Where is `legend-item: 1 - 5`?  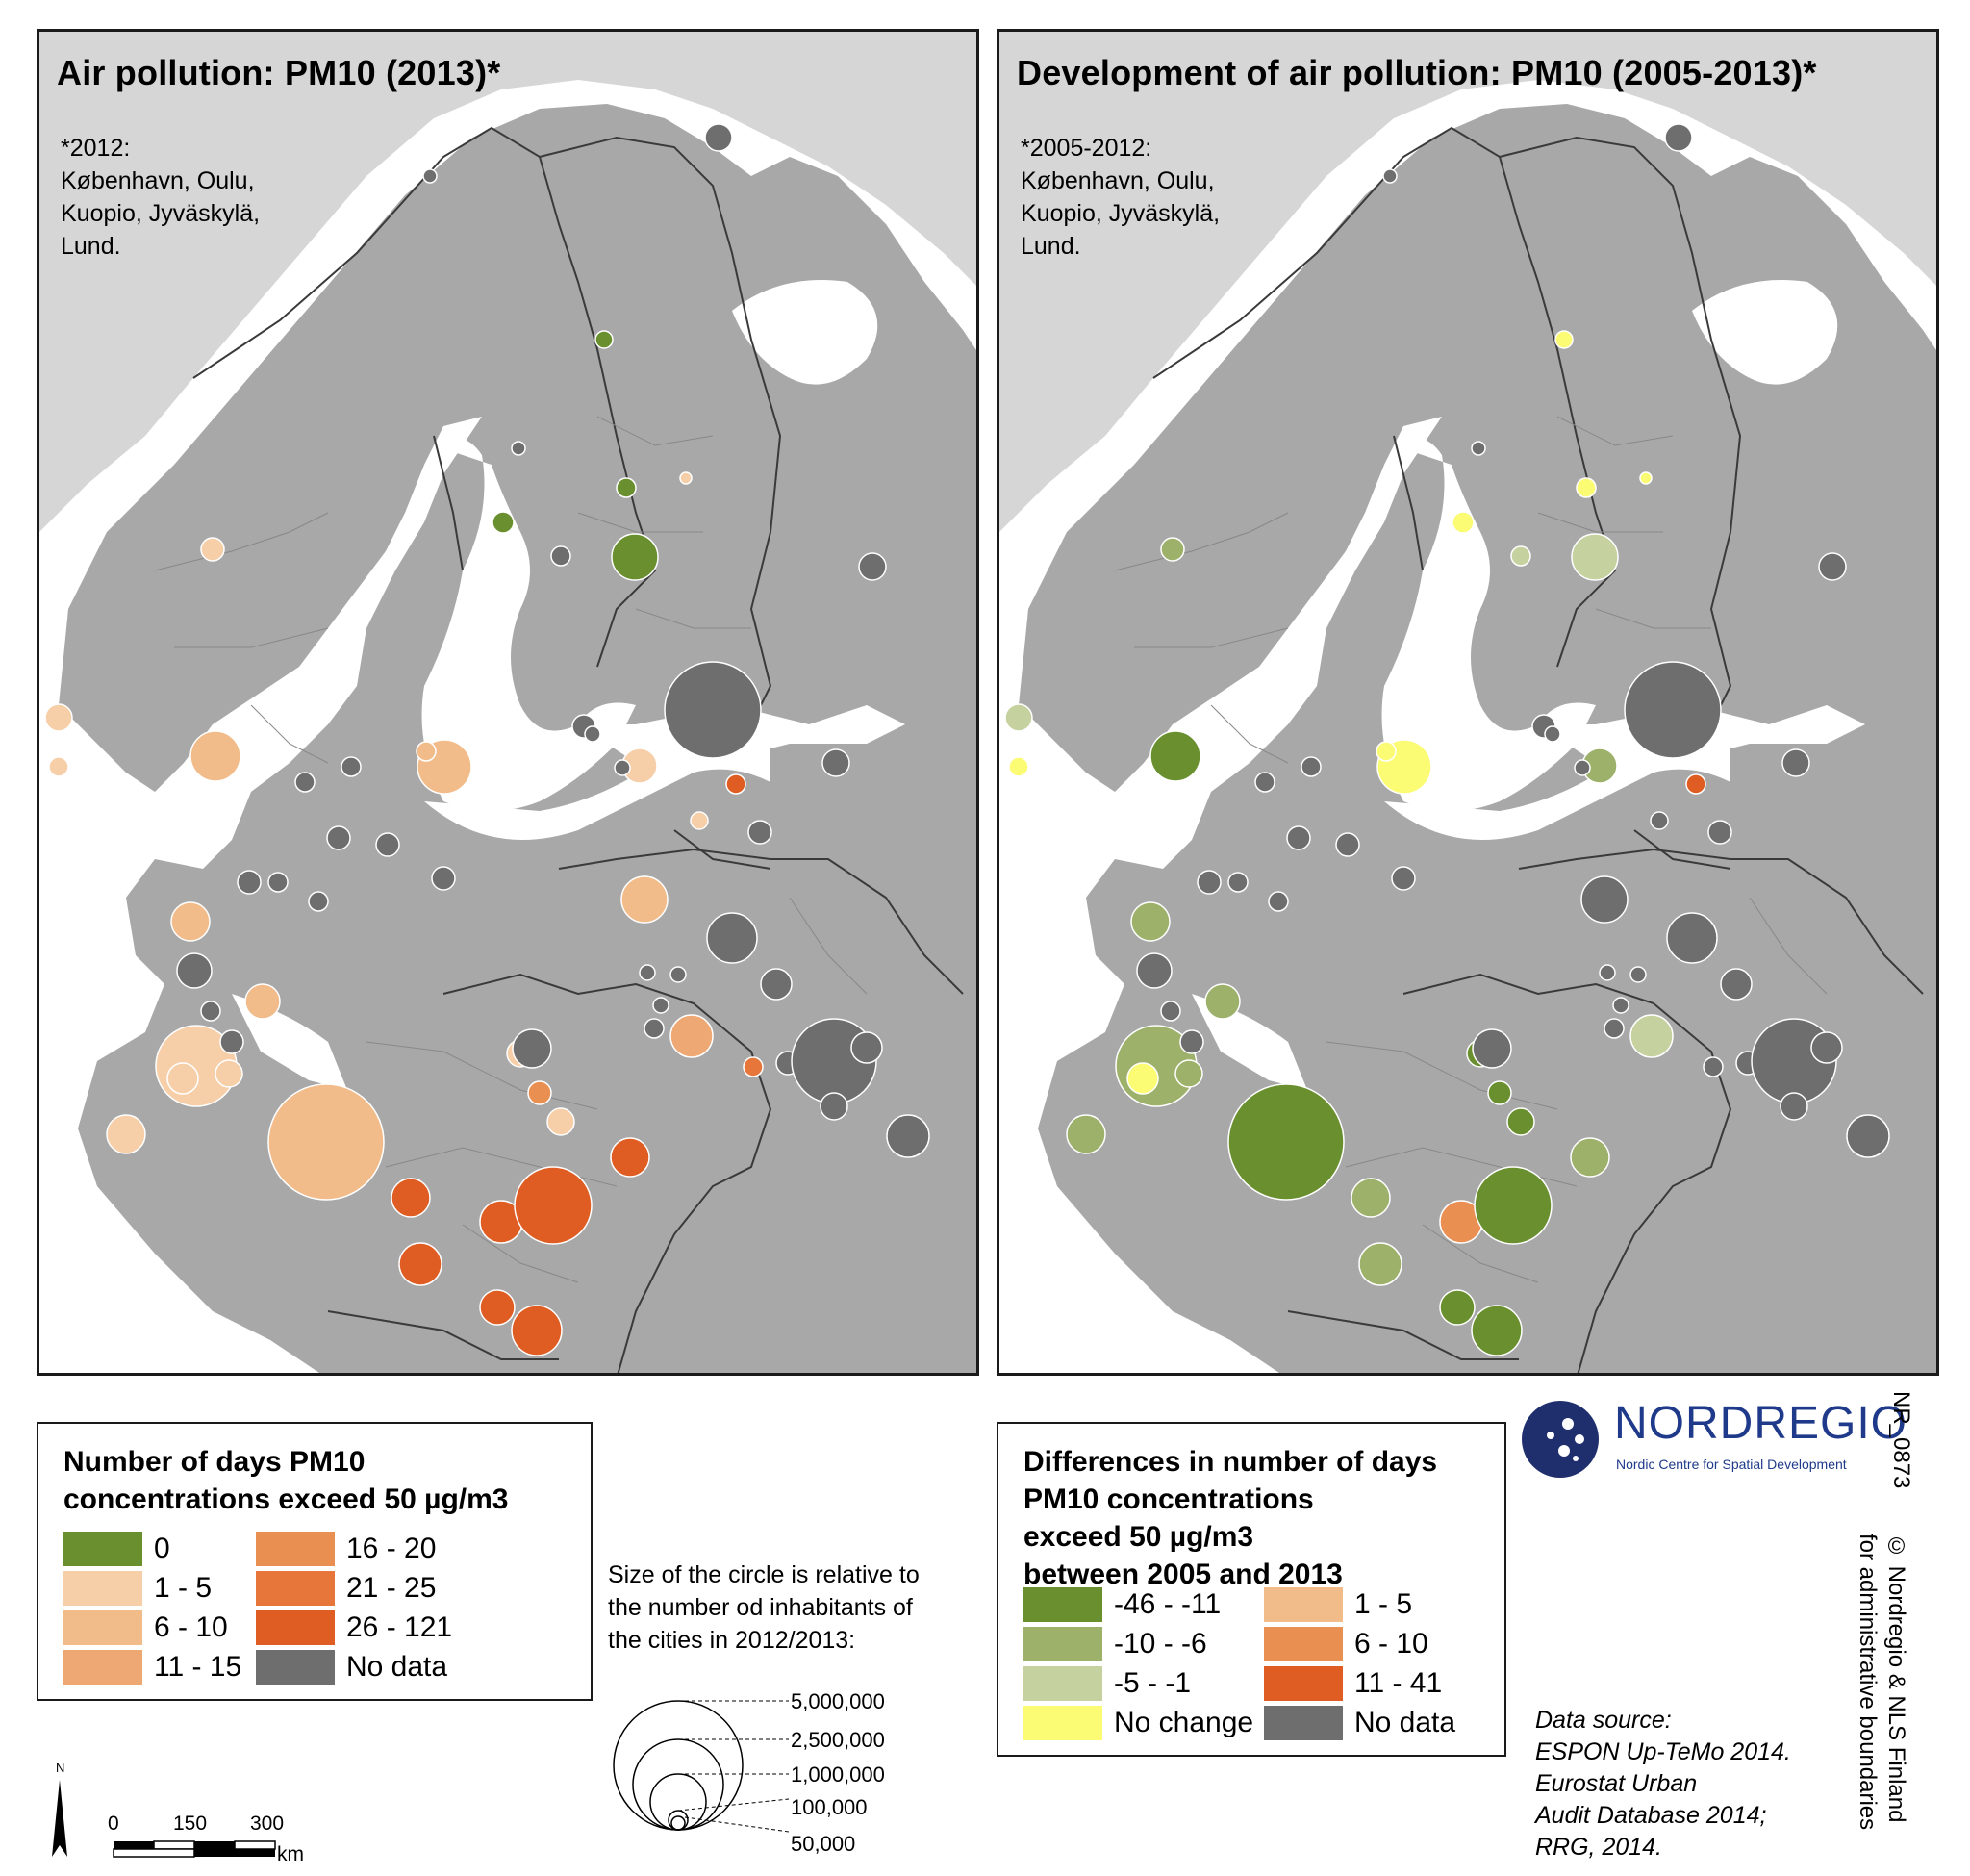
legend-item: 1 - 5 is located at coordinates (1338, 1604).